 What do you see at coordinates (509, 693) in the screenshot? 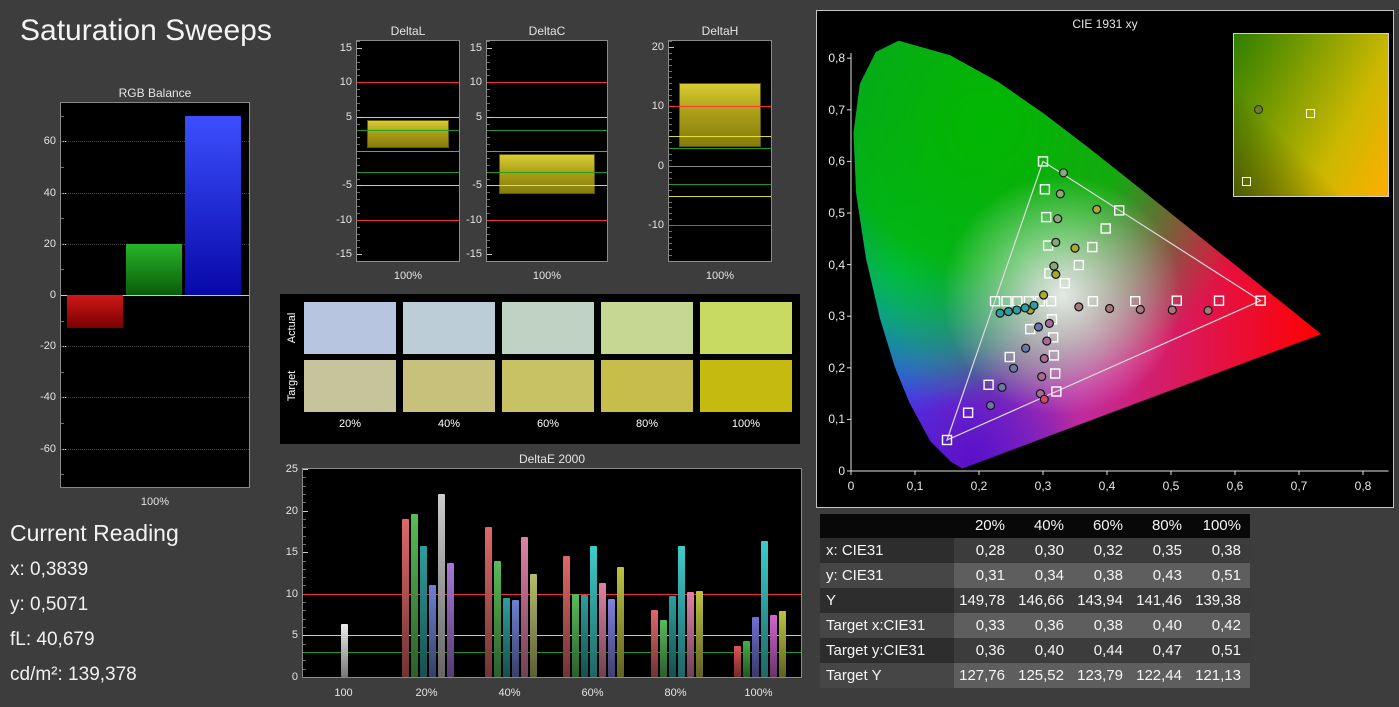
I see `x-group-label: 40%` at bounding box center [509, 693].